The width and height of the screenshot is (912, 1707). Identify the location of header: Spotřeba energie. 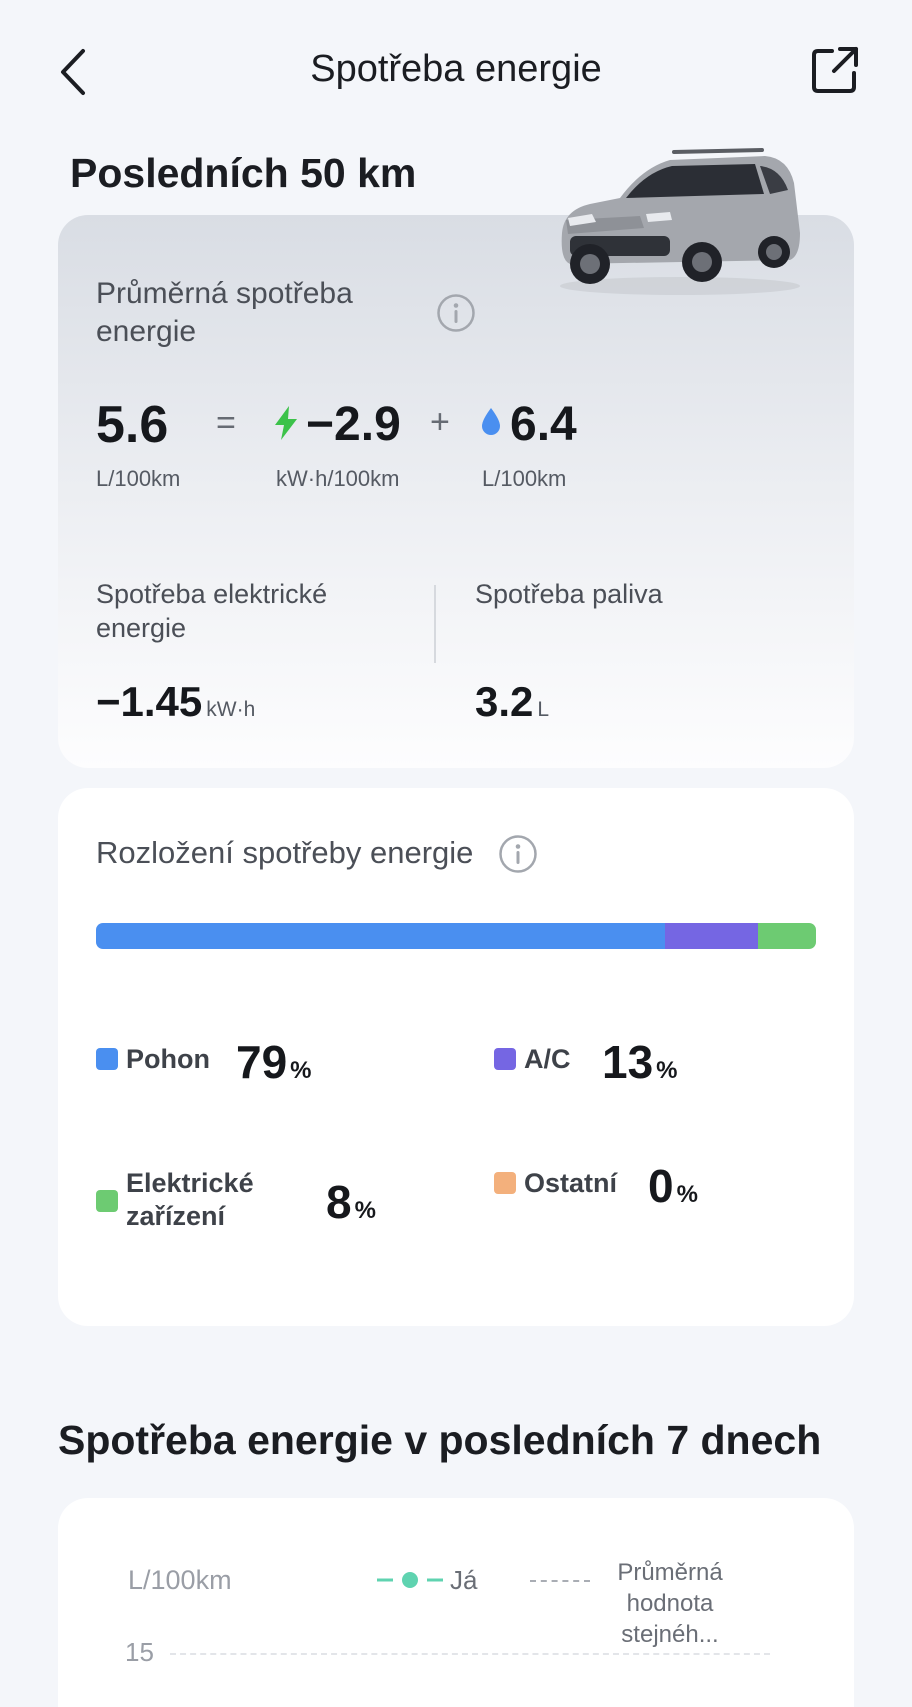
(456, 75).